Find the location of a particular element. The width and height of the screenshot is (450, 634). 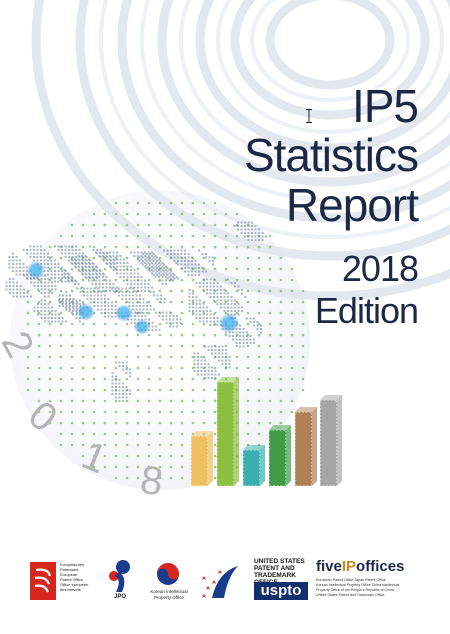

edition-year: 2018 is located at coordinates (380, 268).